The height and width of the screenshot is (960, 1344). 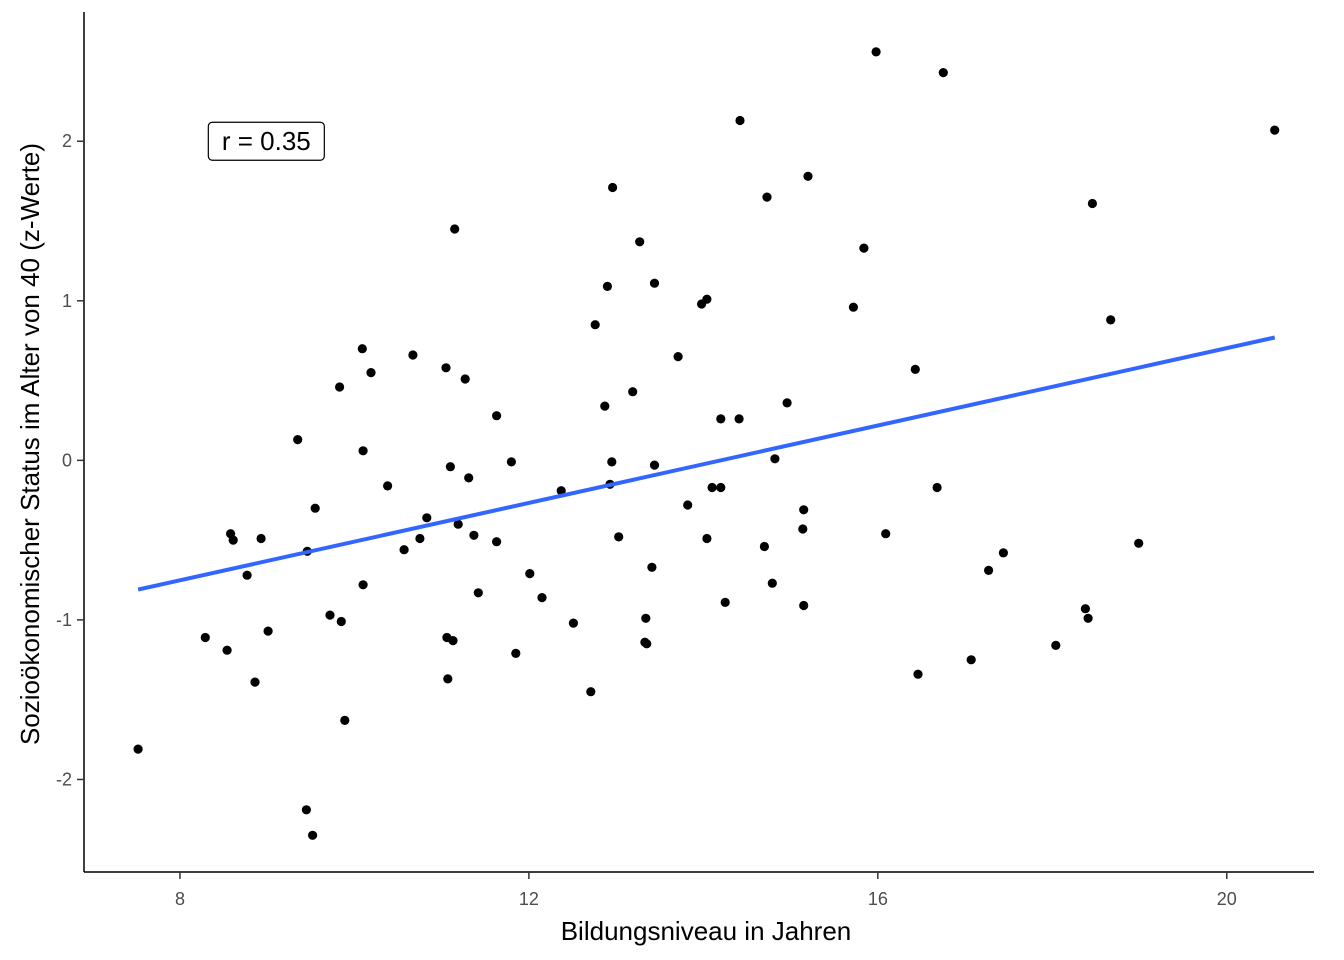 I want to click on y-tick-label: -2, so click(x=64, y=779).